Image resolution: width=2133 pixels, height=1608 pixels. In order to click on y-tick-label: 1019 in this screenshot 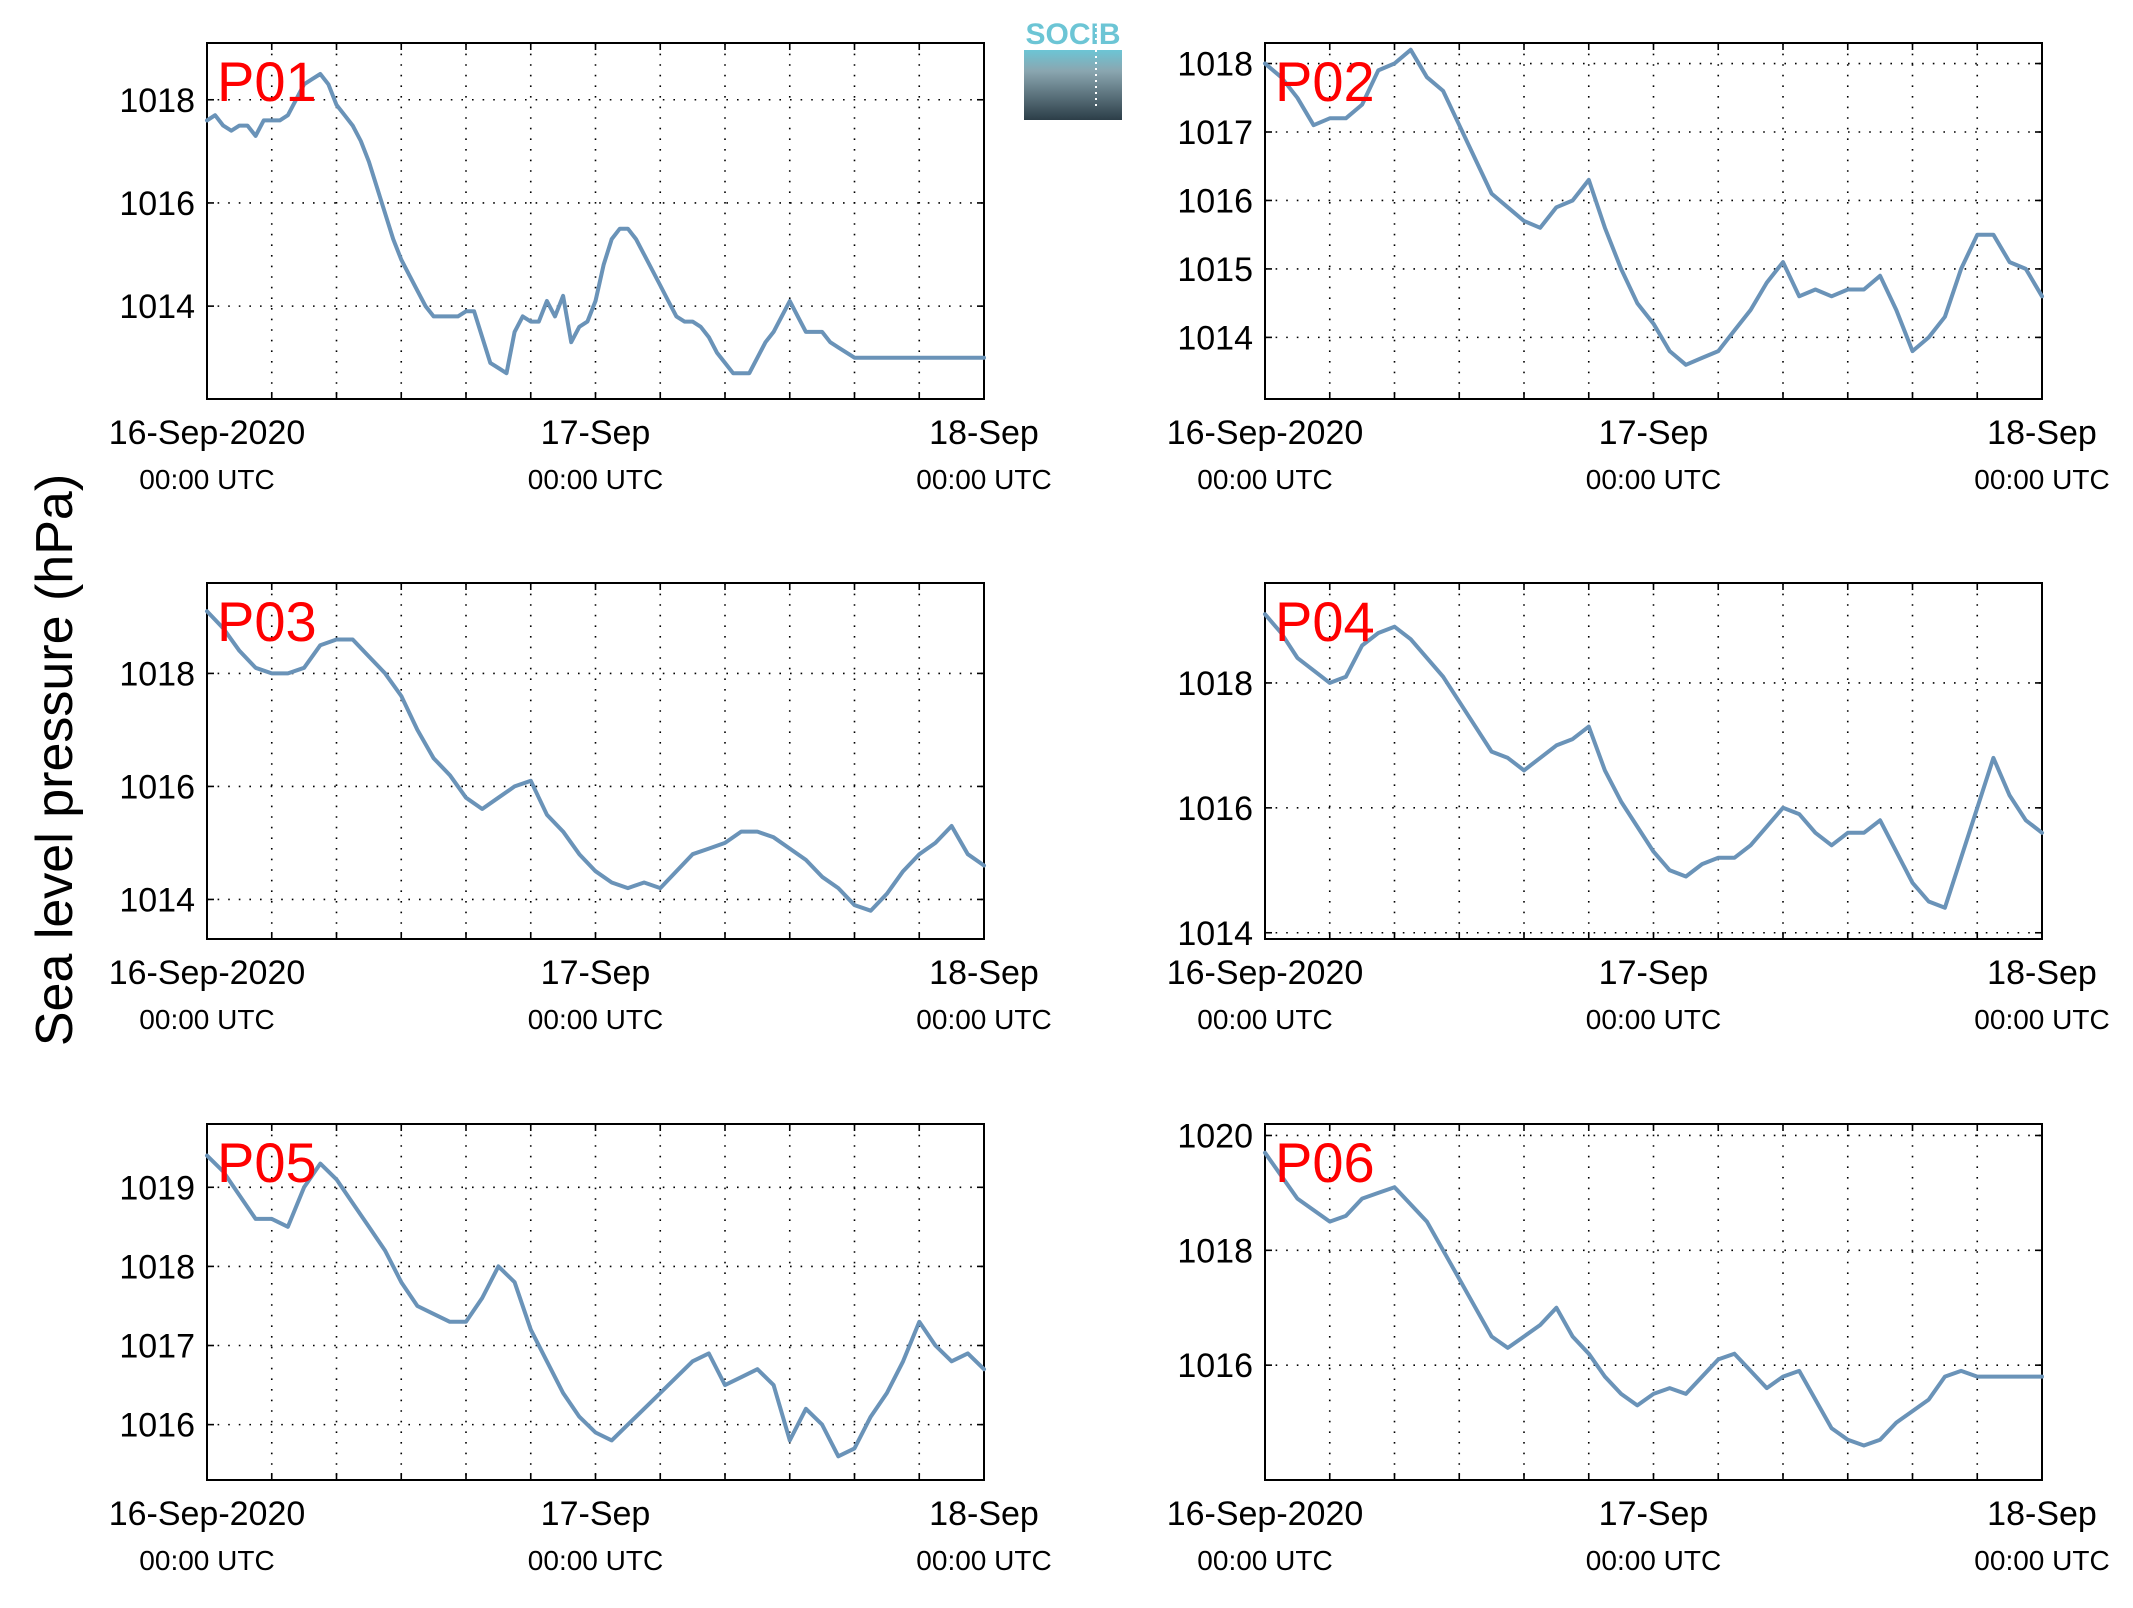, I will do `click(157, 1188)`.